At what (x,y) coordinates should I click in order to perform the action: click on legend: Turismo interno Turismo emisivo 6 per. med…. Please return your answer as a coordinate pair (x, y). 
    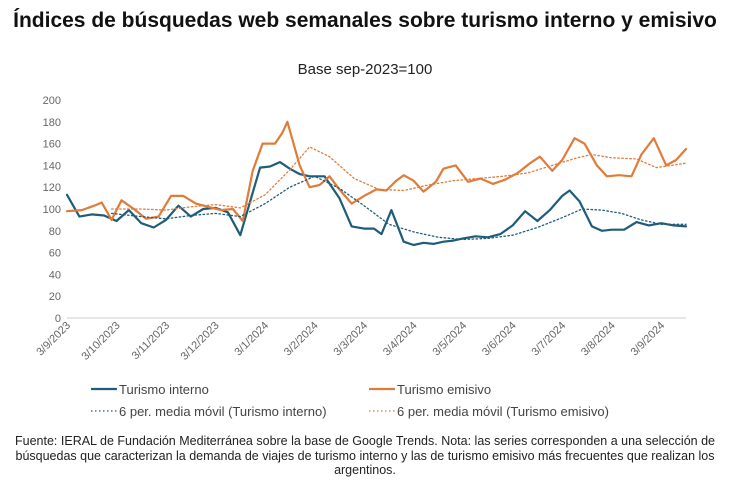
    Looking at the image, I should click on (350, 400).